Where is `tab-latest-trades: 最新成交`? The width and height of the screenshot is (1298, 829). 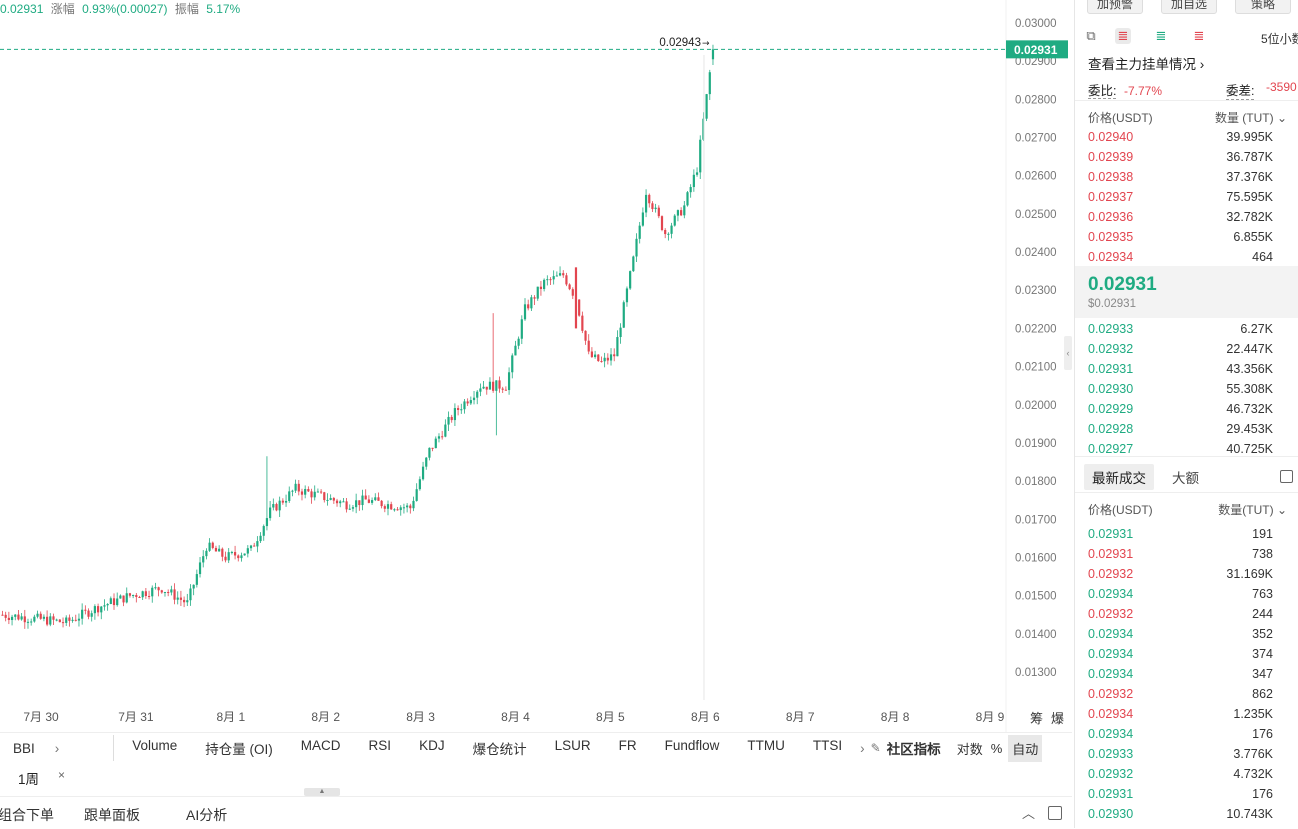
tab-latest-trades: 最新成交 is located at coordinates (1119, 477).